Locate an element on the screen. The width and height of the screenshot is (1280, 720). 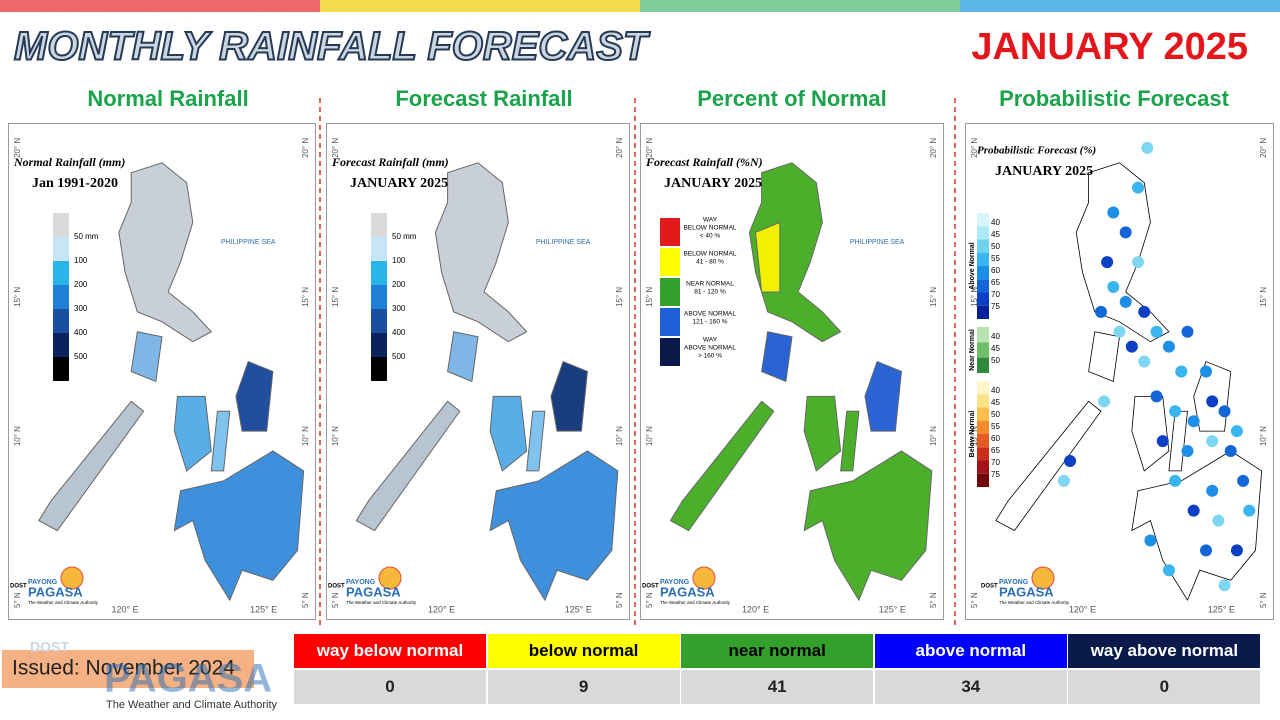
table-header: way above normal is located at coordinates (1164, 651).